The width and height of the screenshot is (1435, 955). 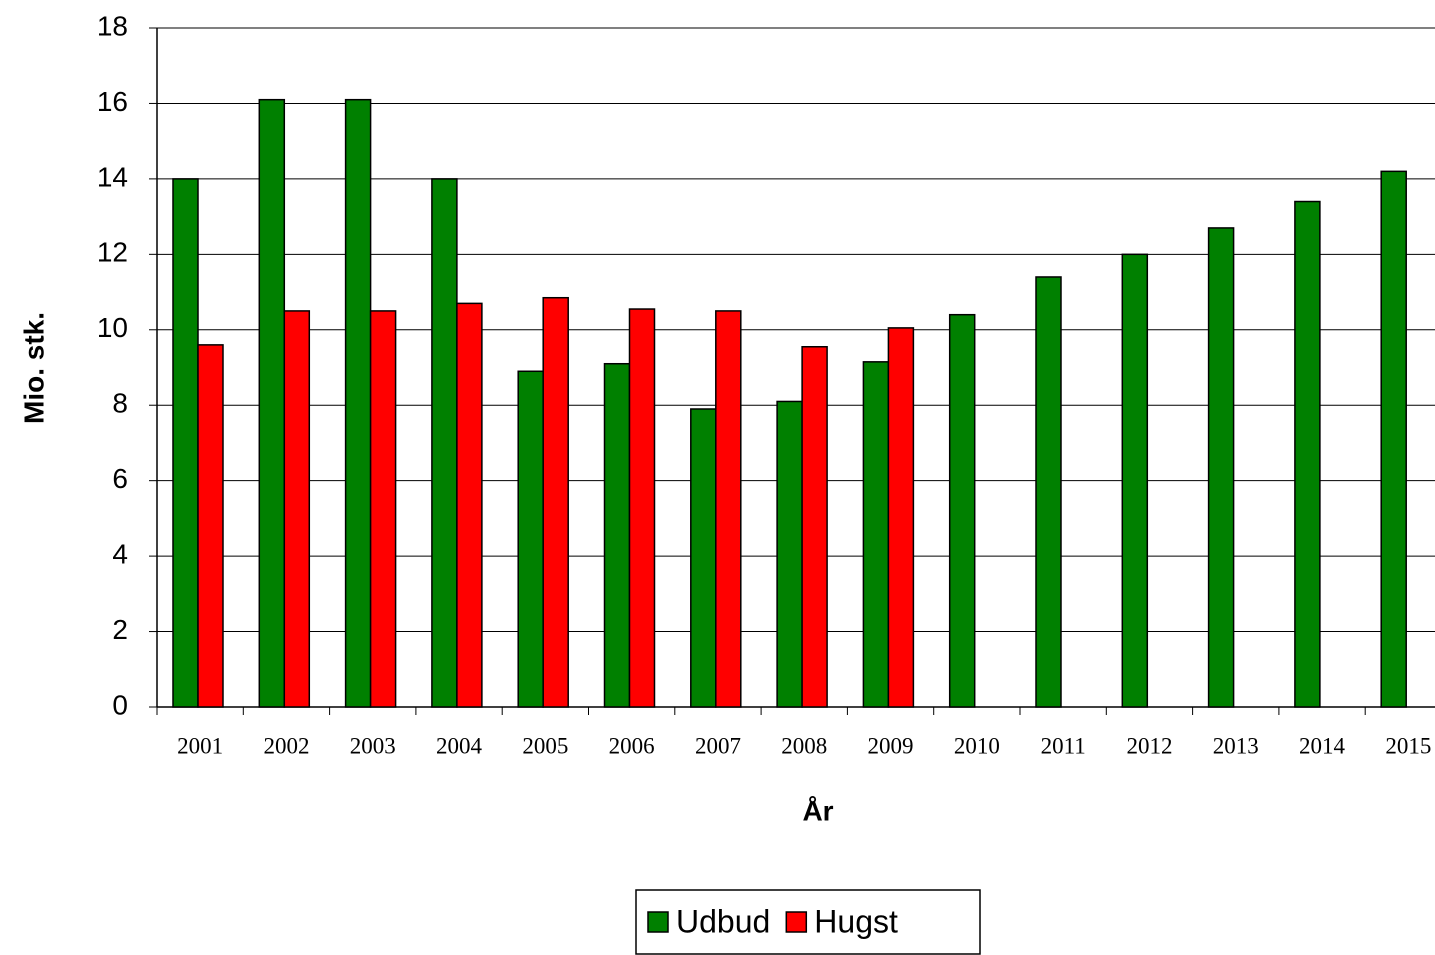 What do you see at coordinates (112, 252) in the screenshot?
I see `y-tick-label: 12` at bounding box center [112, 252].